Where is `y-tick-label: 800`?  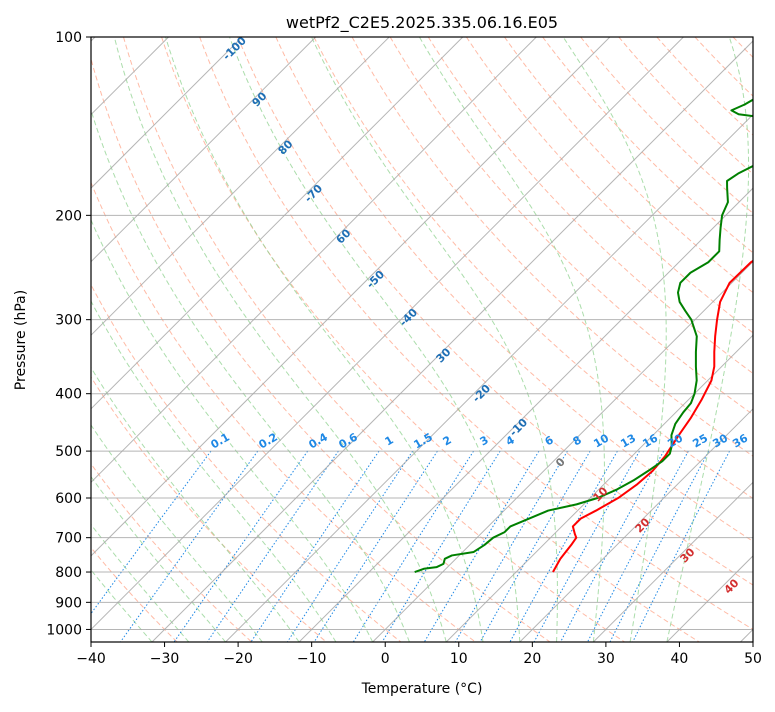
y-tick-label: 800 is located at coordinates (68, 573).